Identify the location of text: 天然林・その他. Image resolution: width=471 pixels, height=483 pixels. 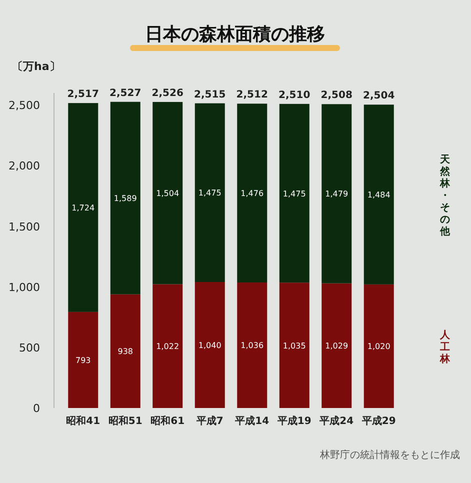
(445, 196).